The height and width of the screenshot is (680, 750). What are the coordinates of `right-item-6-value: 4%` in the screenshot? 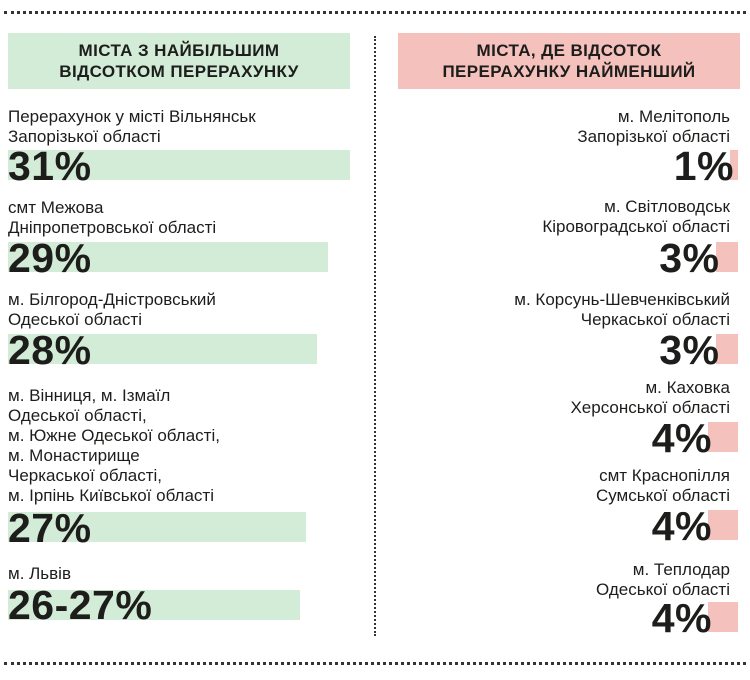 It's located at (681, 618).